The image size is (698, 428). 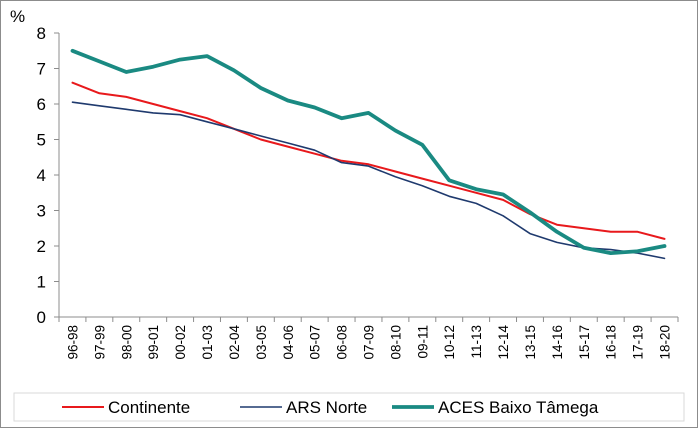 What do you see at coordinates (149, 407) in the screenshot?
I see `legend-label-continente: Continente` at bounding box center [149, 407].